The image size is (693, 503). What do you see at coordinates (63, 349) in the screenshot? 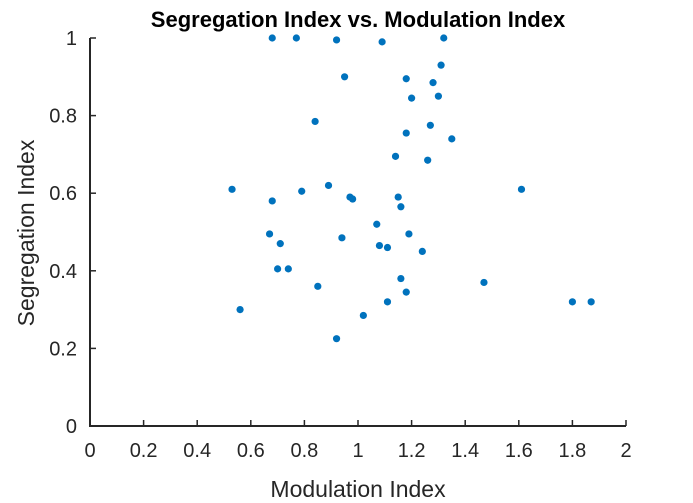
I see `y-tick-label: 0.2` at bounding box center [63, 349].